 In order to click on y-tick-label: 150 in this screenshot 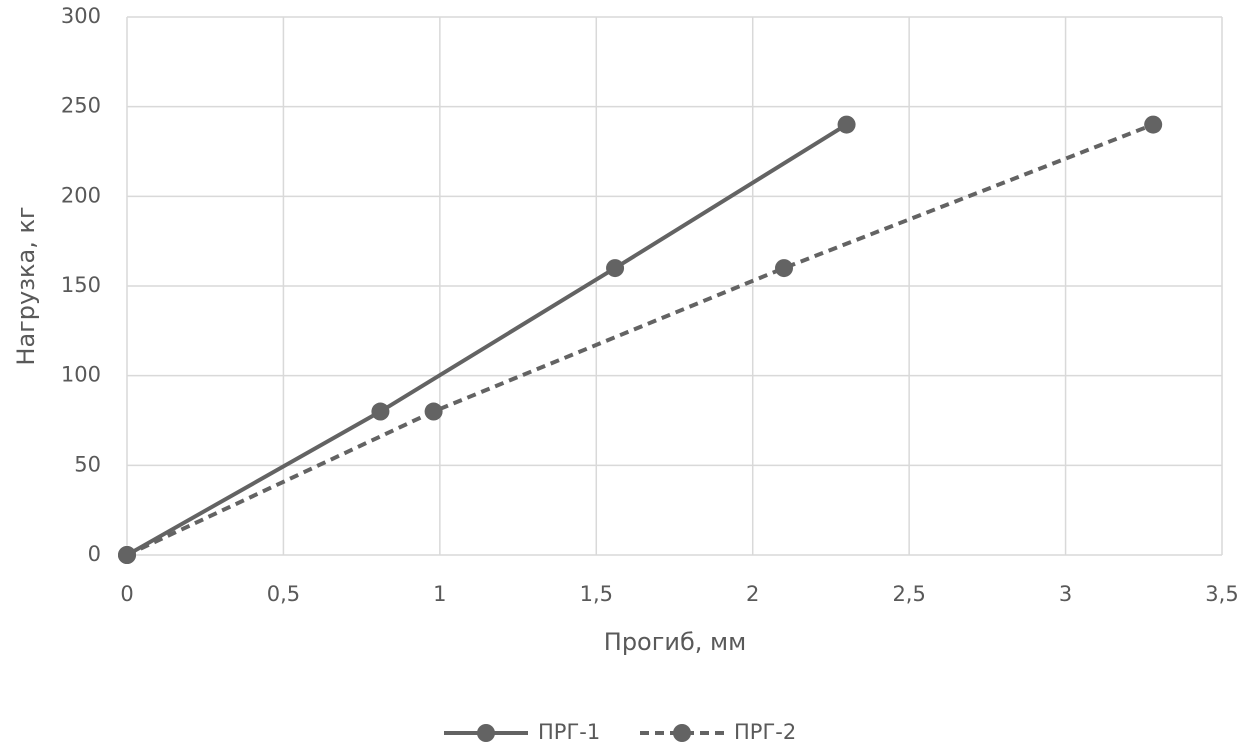, I will do `click(81, 285)`.